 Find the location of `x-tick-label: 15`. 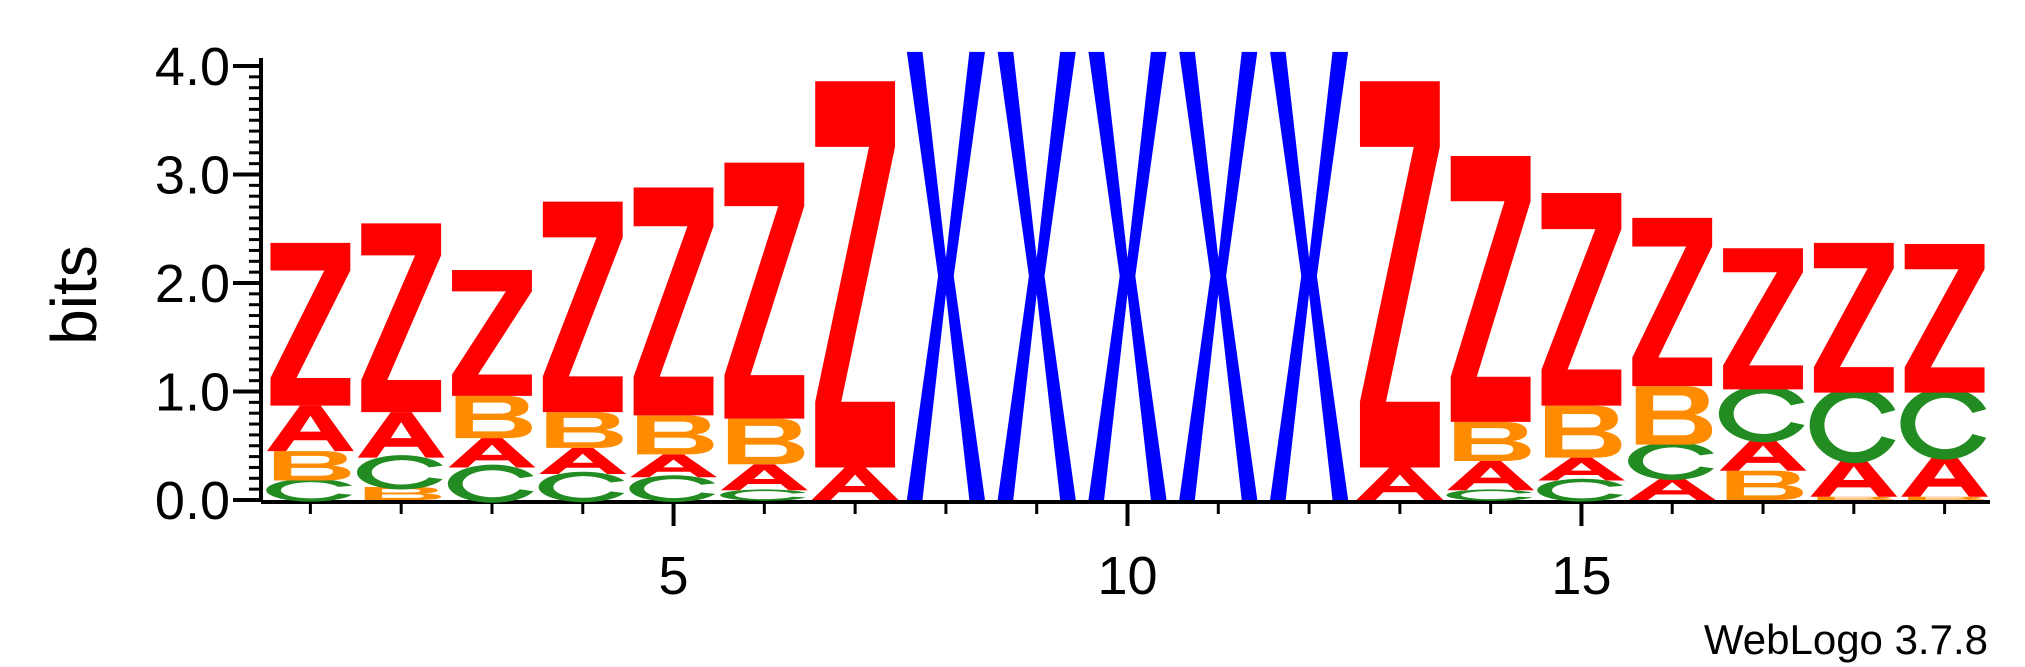

x-tick-label: 15 is located at coordinates (1581, 576).